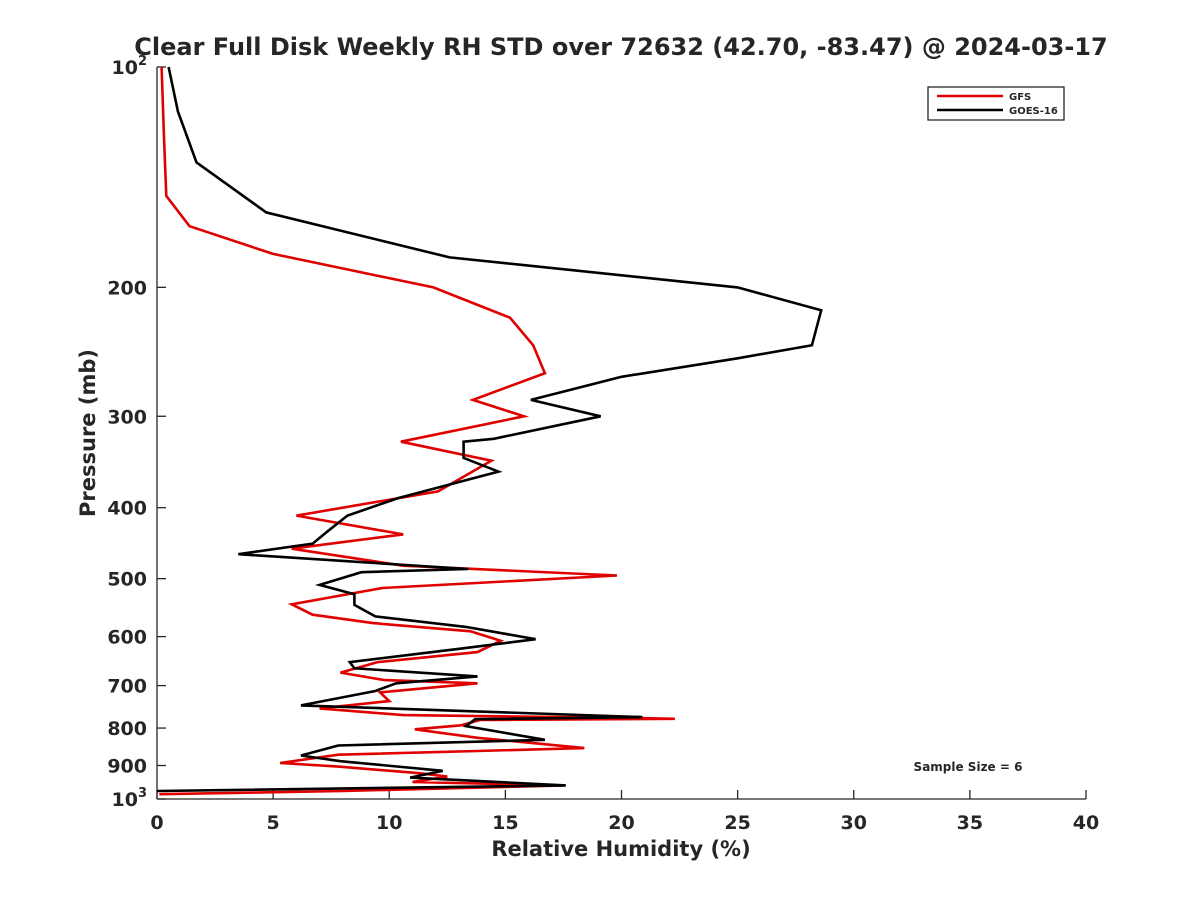  What do you see at coordinates (136, 432) in the screenshot?
I see `y-ticks: 10² 200 300 400 500 600 700 800 900 10³` at bounding box center [136, 432].